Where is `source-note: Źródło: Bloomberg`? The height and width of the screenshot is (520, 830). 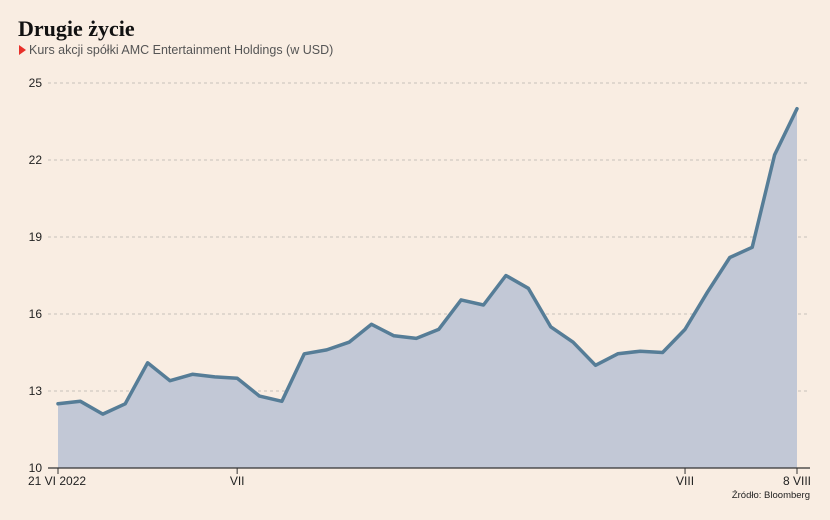 source-note: Źródło: Bloomberg is located at coordinates (770, 495).